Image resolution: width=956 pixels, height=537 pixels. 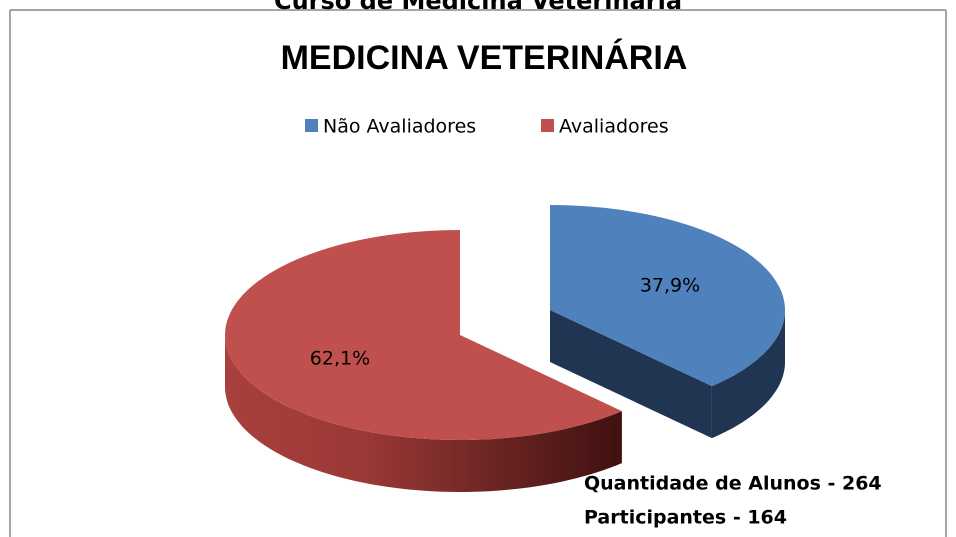 I want to click on data-label: 62,1%, so click(x=340, y=359).